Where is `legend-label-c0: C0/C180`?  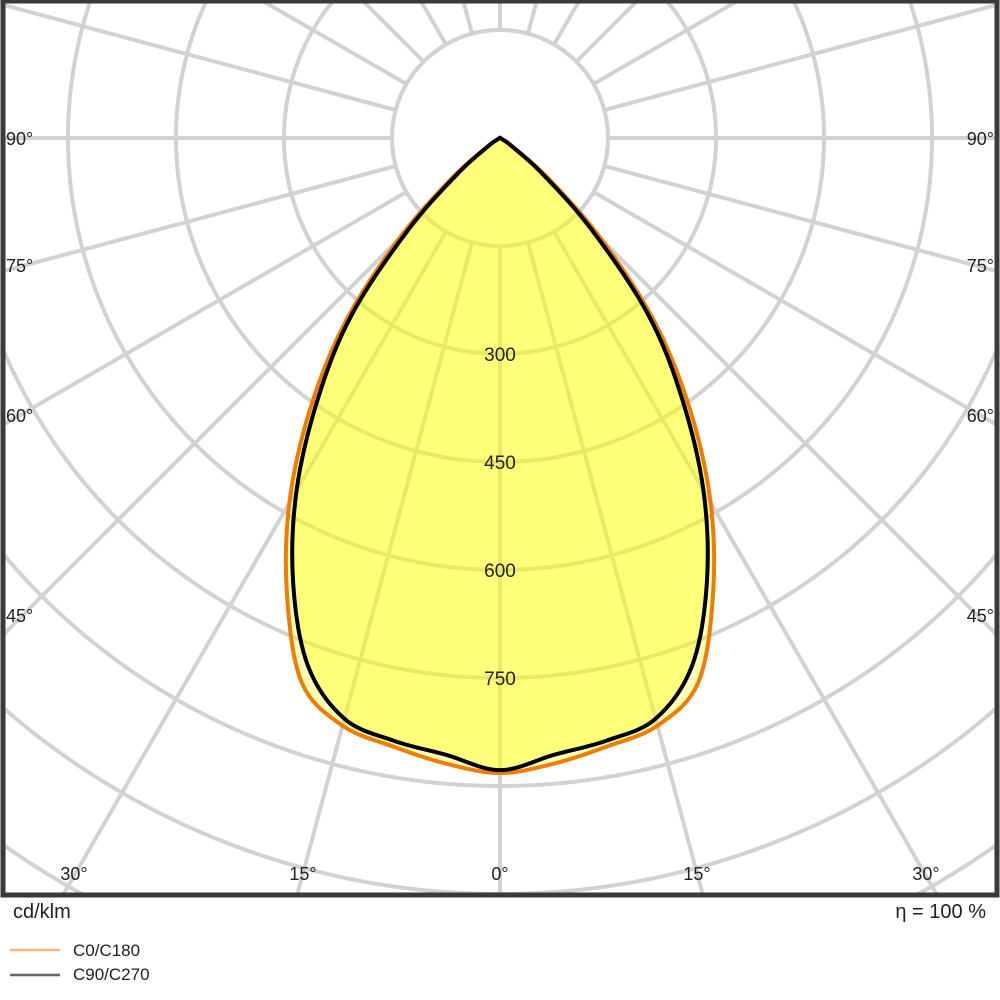
legend-label-c0: C0/C180 is located at coordinates (106, 950).